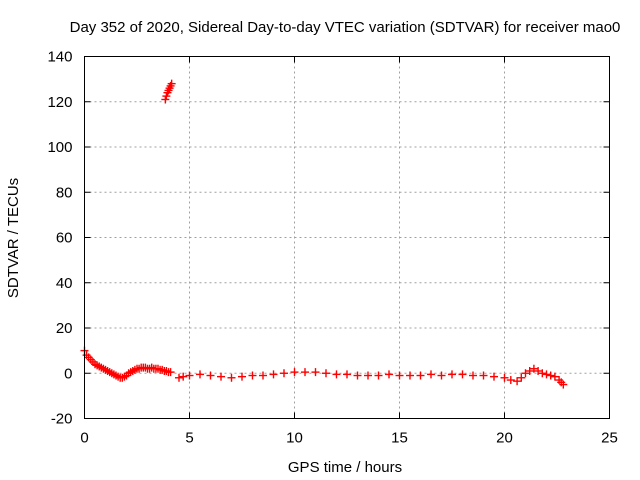  What do you see at coordinates (64, 328) in the screenshot?
I see `y-tick-label: 20` at bounding box center [64, 328].